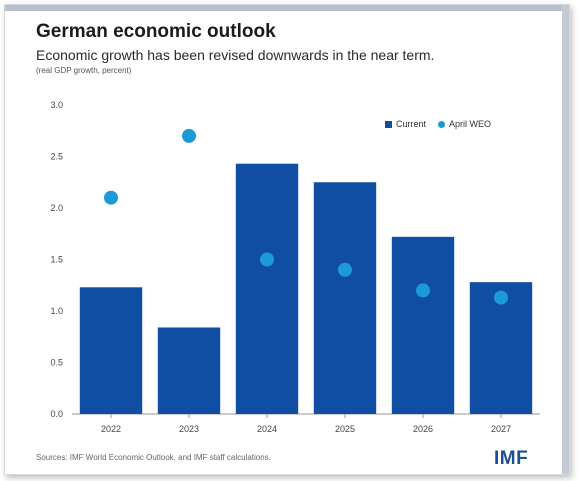  Describe the element at coordinates (84, 70) in the screenshot. I see `unit-note: (real GDP growth, percent)` at that location.